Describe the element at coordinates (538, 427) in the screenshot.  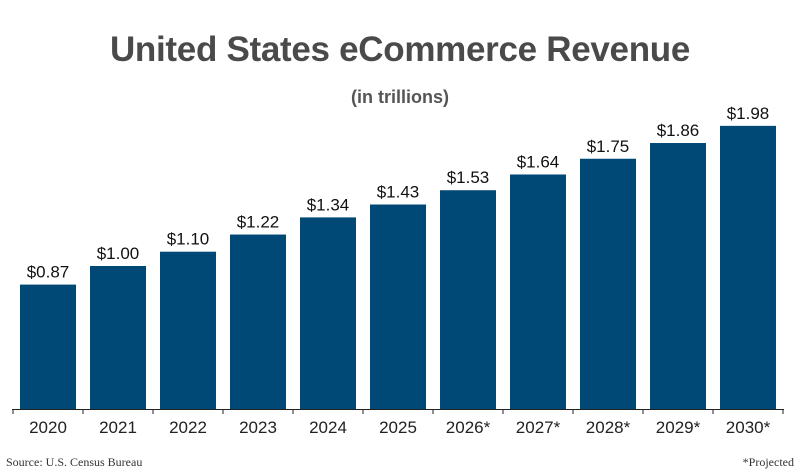
I see `x-tick-label: 2027*` at that location.